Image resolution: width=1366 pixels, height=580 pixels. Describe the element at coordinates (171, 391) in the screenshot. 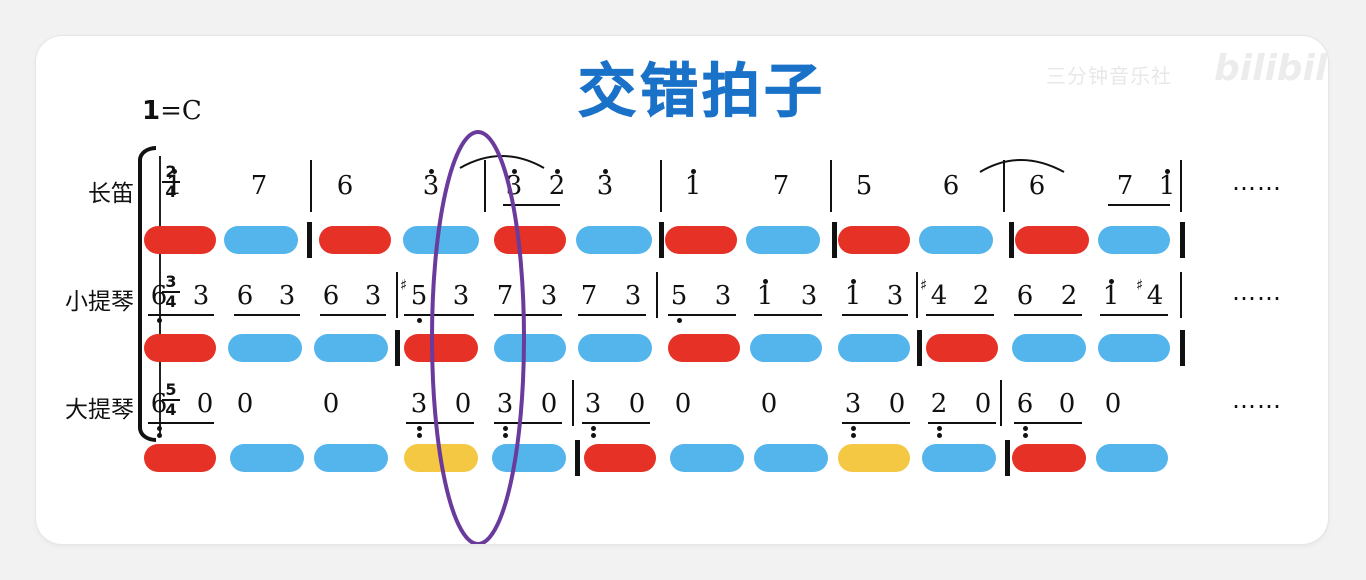

I see `time-sig-numerator: 5` at that location.